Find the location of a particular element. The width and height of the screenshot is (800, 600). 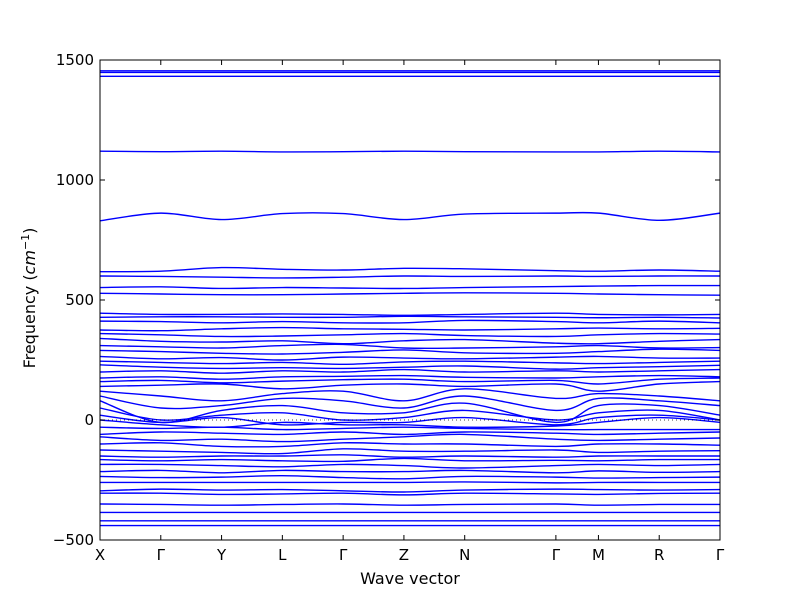

y-tick-label: 500 is located at coordinates (79, 300).